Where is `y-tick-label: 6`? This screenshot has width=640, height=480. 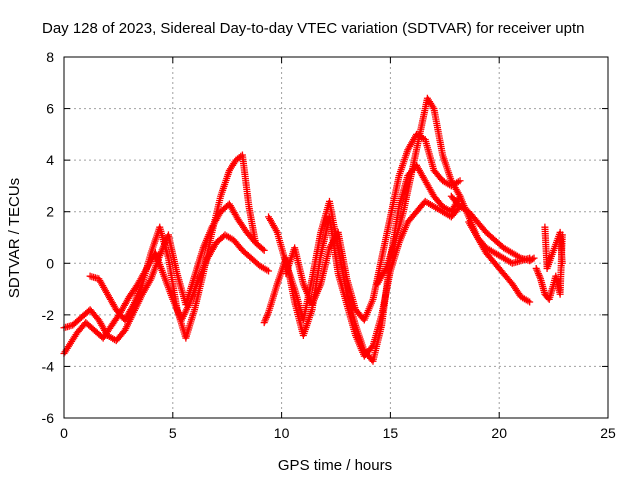
y-tick-label: 6 is located at coordinates (50, 109).